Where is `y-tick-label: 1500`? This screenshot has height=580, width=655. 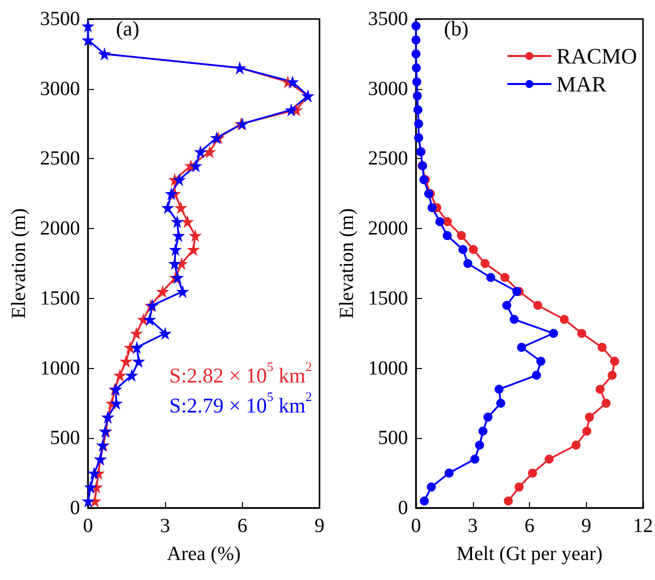
y-tick-label: 1500 is located at coordinates (60, 298).